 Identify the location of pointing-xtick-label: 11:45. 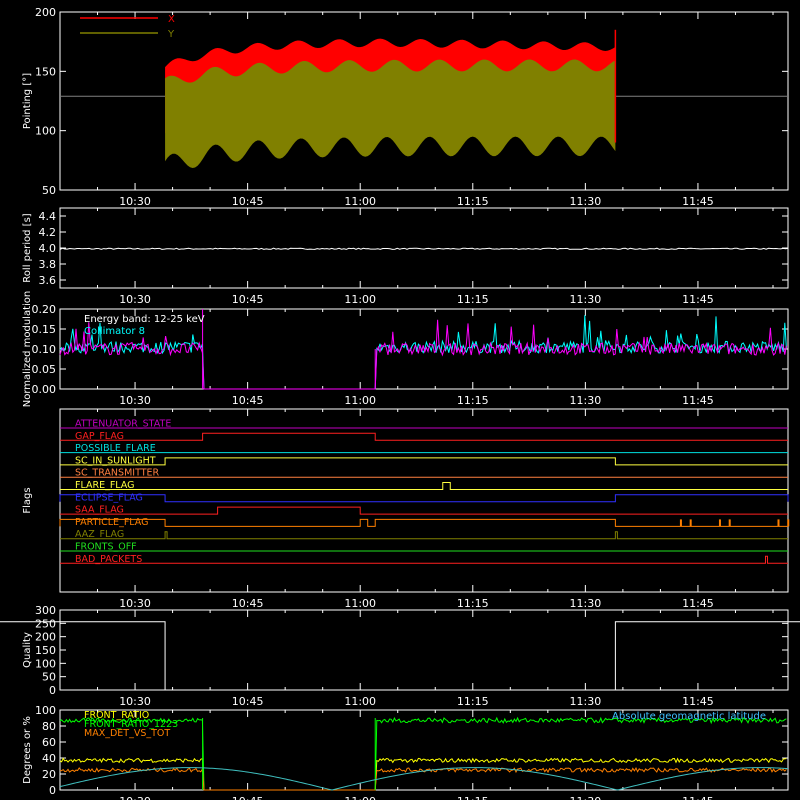
(698, 201).